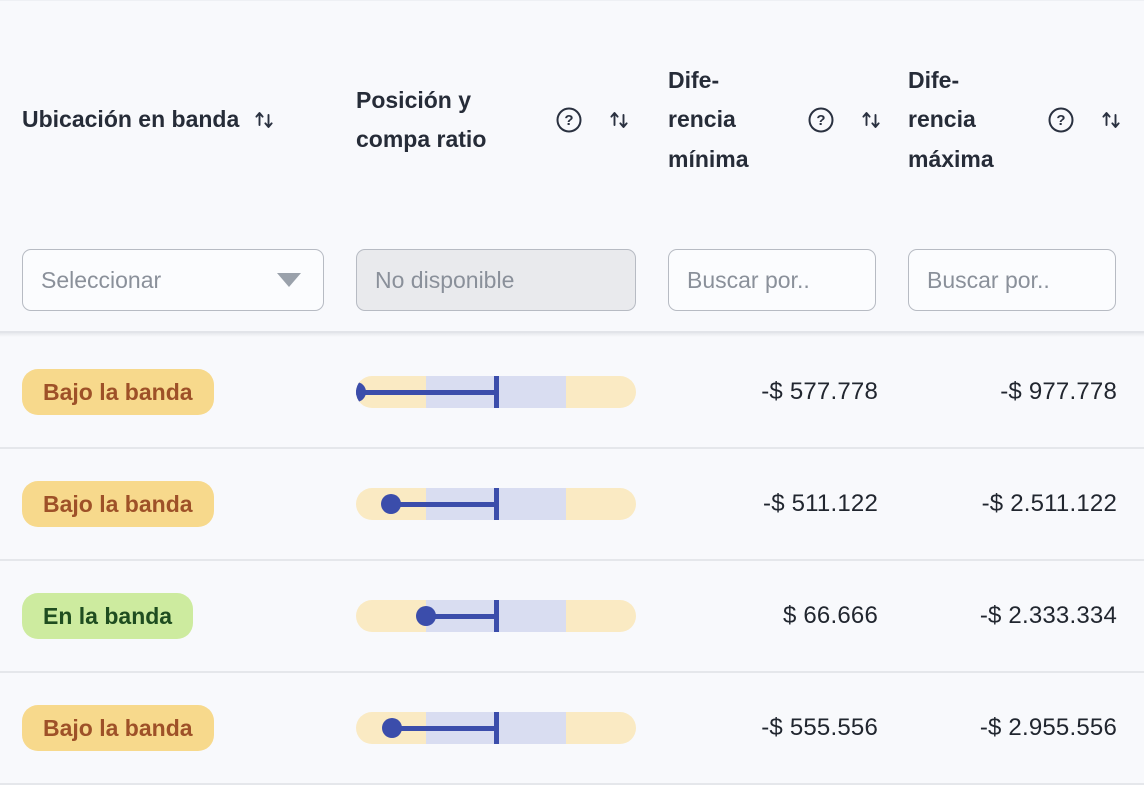 The image size is (1144, 785). Describe the element at coordinates (512, 120) in the screenshot. I see `column-header-posicion: Posición y compa ratio` at that location.